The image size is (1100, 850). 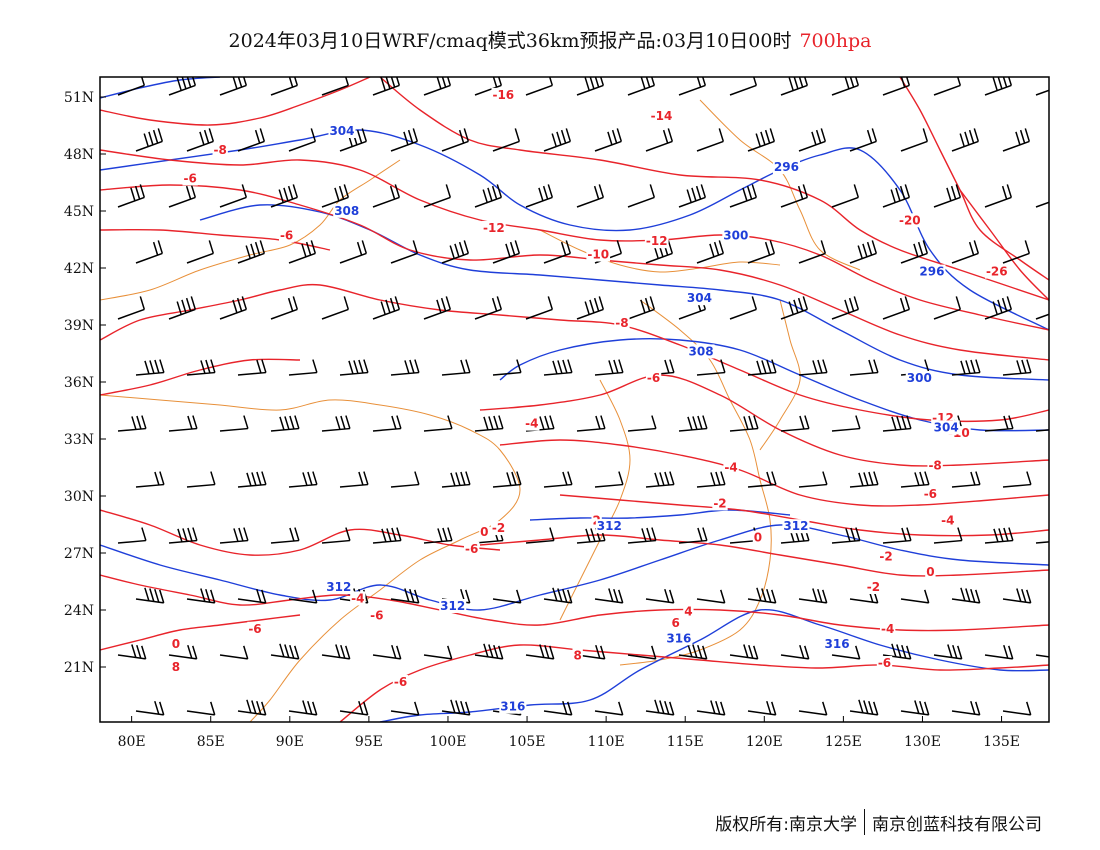 What do you see at coordinates (835, 41) in the screenshot?
I see `pressure-level-label: 700hpa` at bounding box center [835, 41].